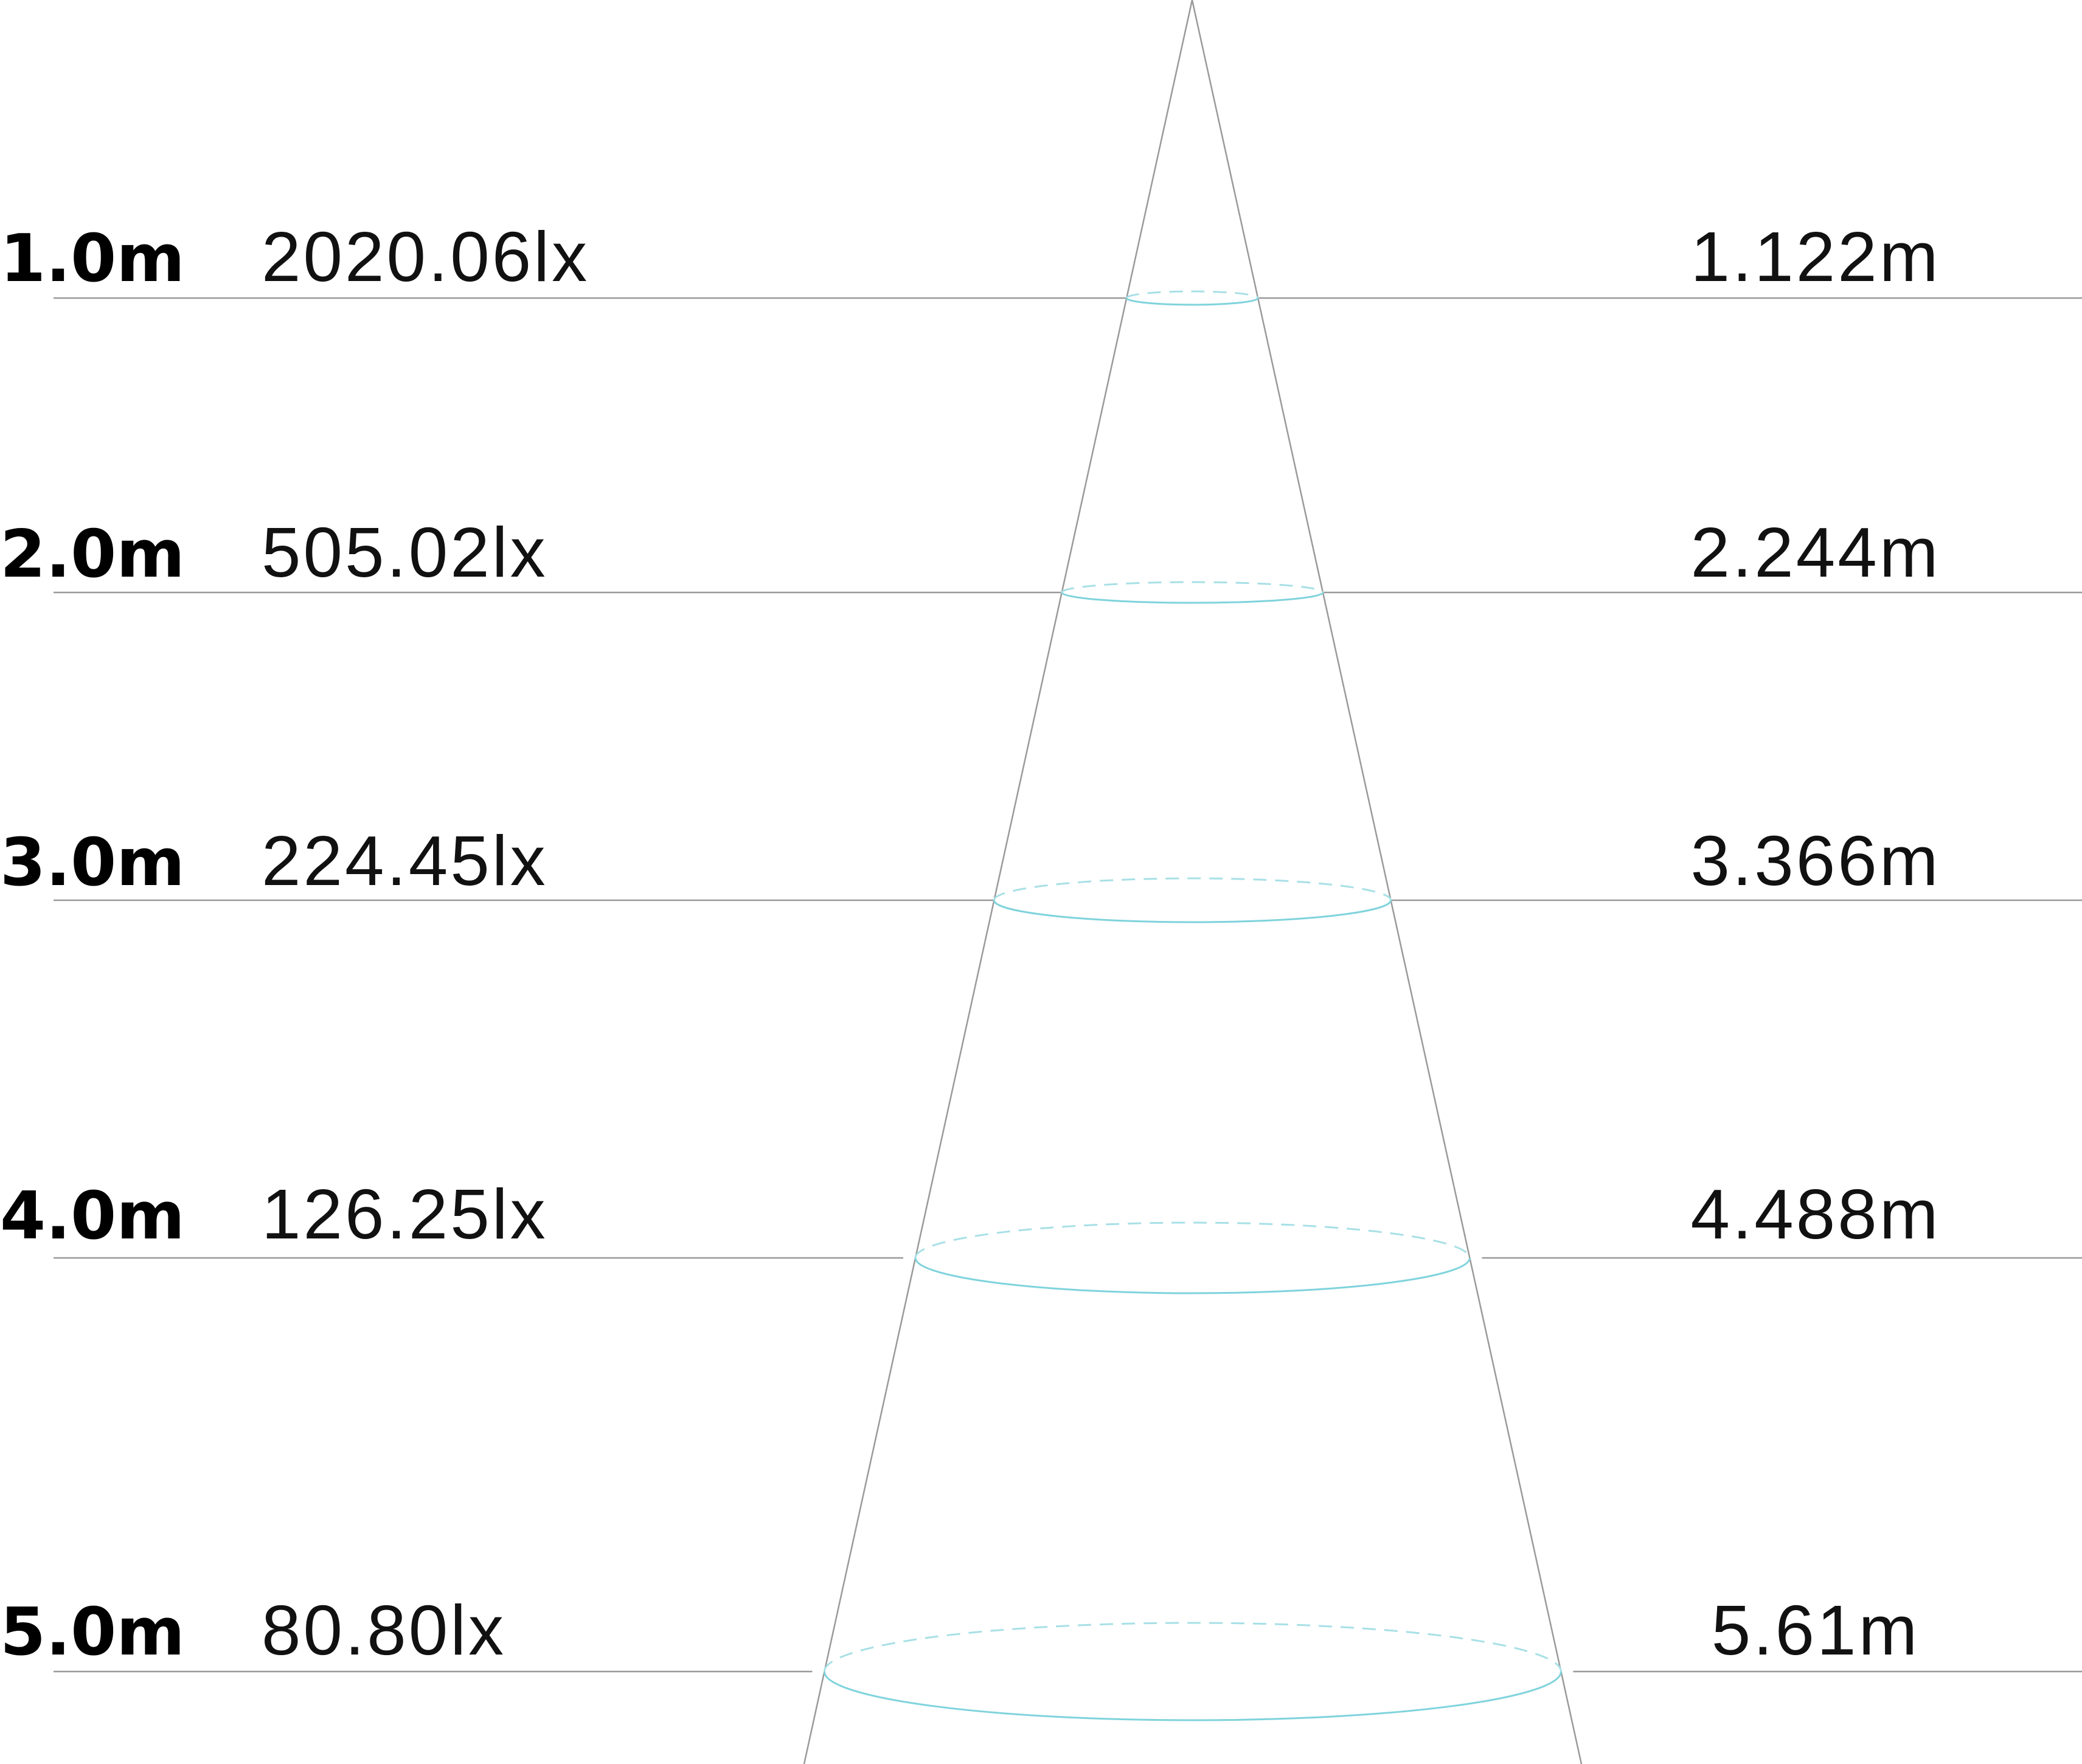 This screenshot has width=2082, height=1764. Describe the element at coordinates (384, 1630) in the screenshot. I see `illuminance-label: 80.80lx` at that location.